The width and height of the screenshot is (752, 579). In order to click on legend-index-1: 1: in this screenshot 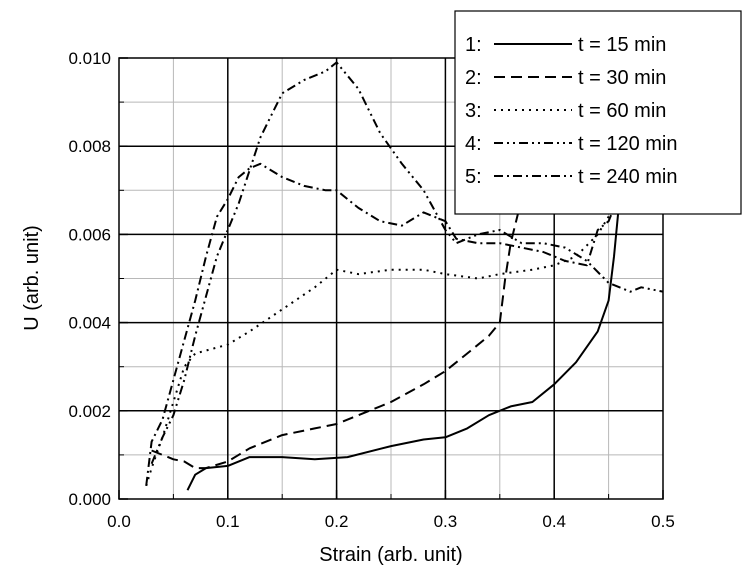, I will do `click(473, 45)`.